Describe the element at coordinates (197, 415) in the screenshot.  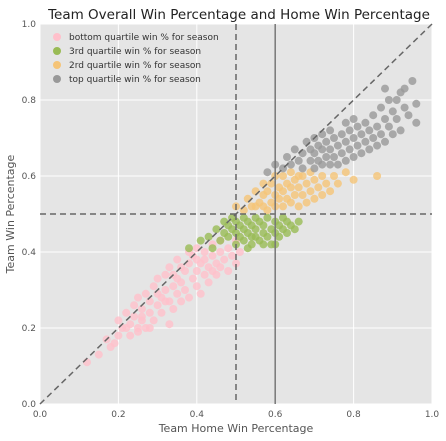
I see `x-tick-label: 0.4` at that location.